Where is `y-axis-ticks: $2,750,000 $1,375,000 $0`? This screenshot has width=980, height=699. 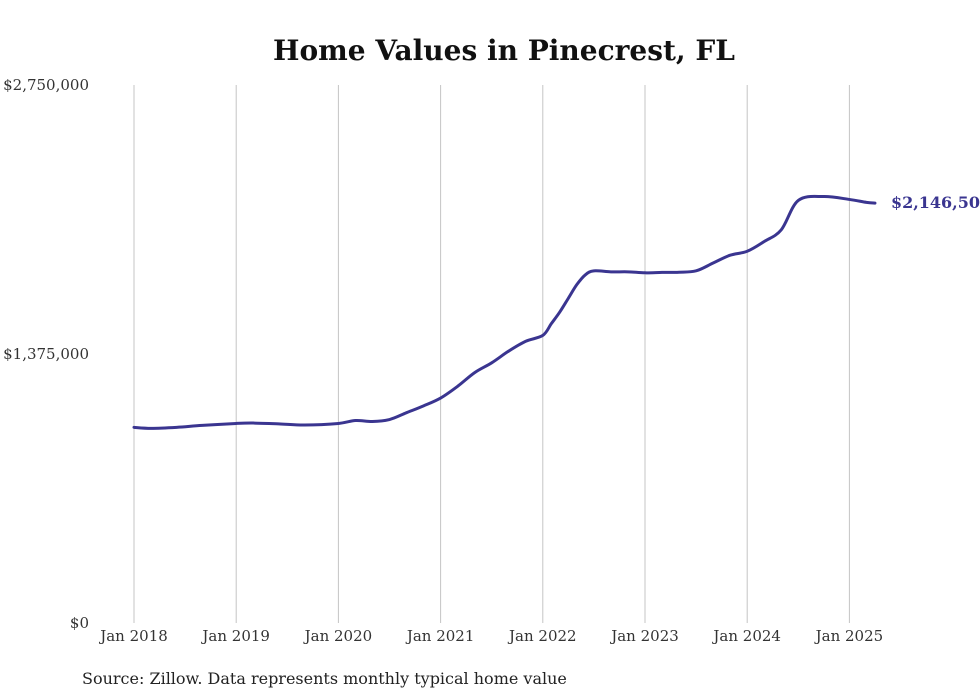
y-axis-ticks: $2,750,000 $1,375,000 $0 is located at coordinates (46, 354).